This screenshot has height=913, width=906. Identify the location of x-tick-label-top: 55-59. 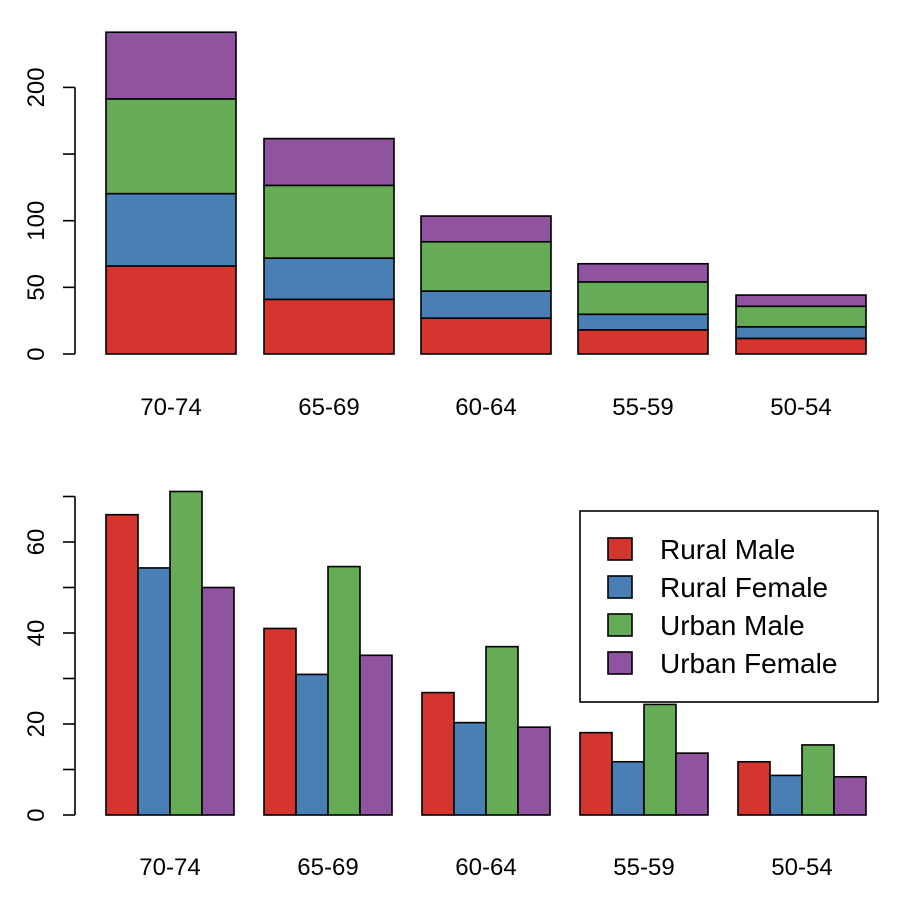
(642, 407).